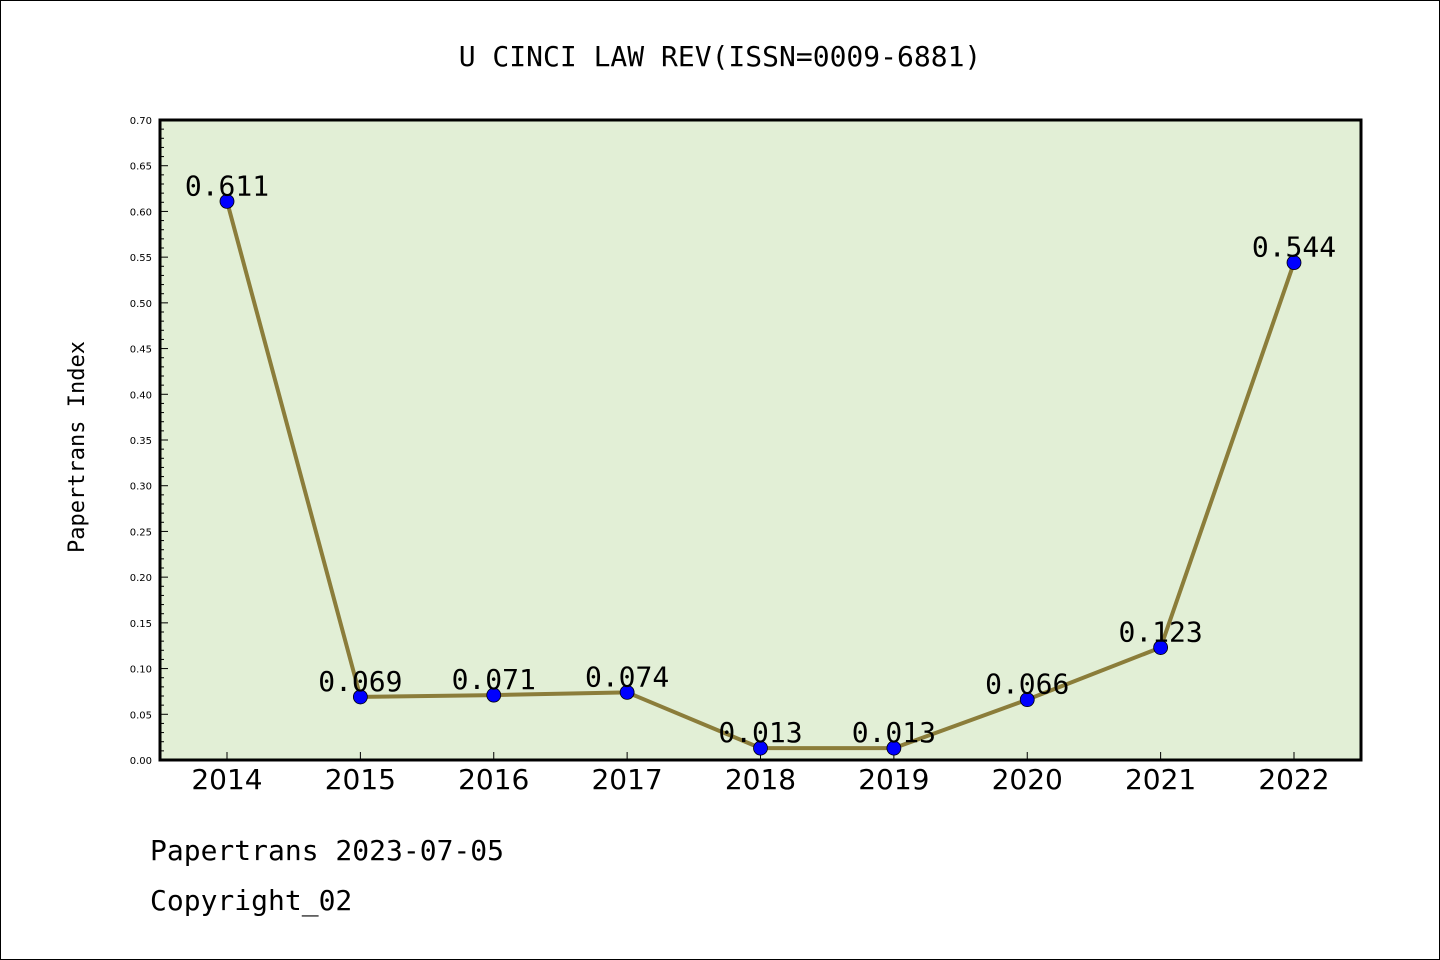 This screenshot has width=1440, height=960. I want to click on data-label: 0.066, so click(1027, 684).